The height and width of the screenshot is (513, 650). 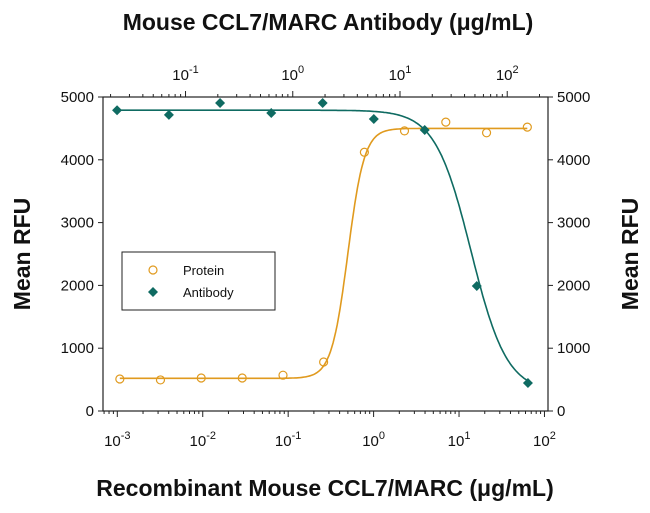 I want to click on top-x-tick-label: 10¹, so click(x=400, y=74).